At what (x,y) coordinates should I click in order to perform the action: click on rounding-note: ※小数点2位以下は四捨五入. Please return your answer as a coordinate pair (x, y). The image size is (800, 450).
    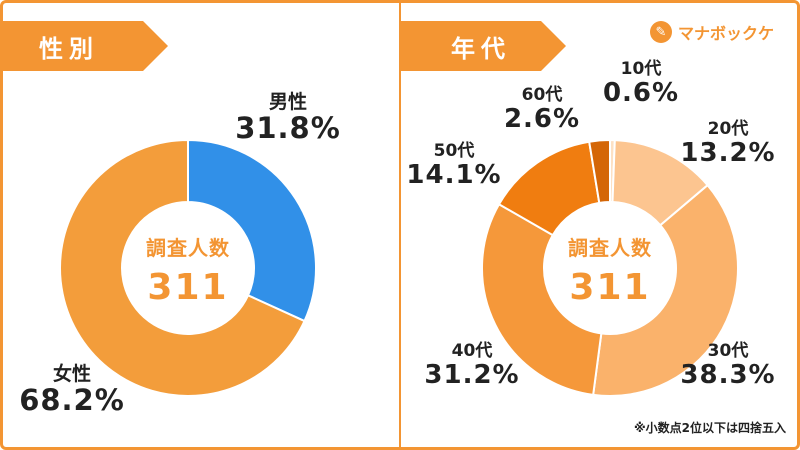
    Looking at the image, I should click on (709, 428).